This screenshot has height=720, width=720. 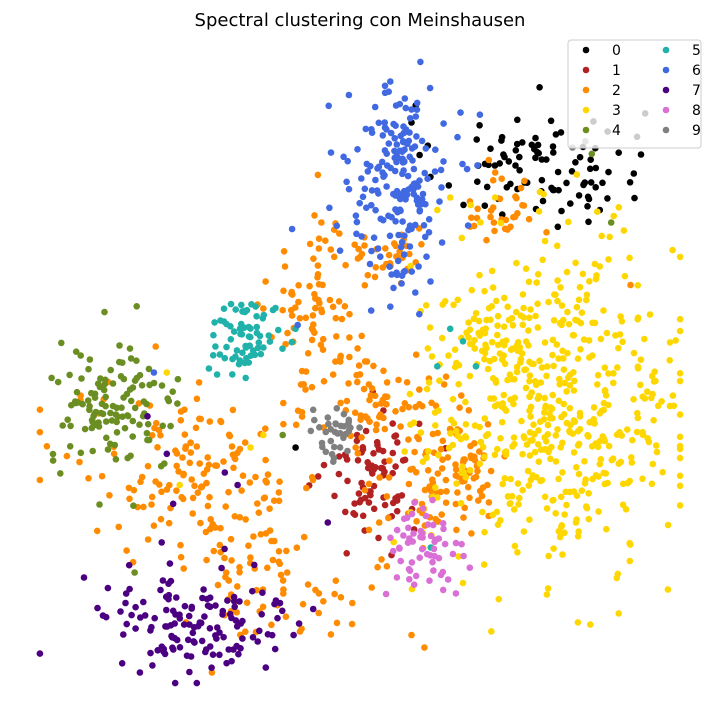 What do you see at coordinates (616, 111) in the screenshot?
I see `legend-label-3: 3` at bounding box center [616, 111].